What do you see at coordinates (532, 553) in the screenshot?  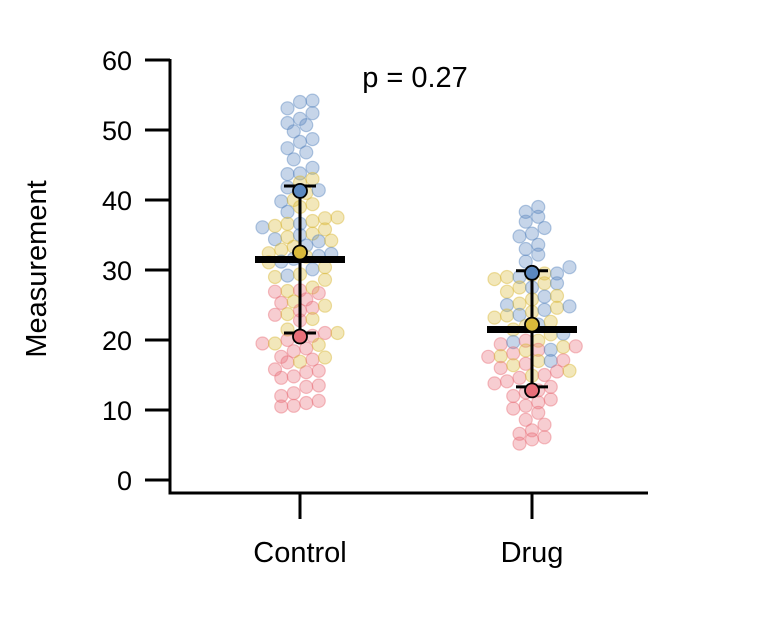 I see `x-tick-label: Drug` at bounding box center [532, 553].